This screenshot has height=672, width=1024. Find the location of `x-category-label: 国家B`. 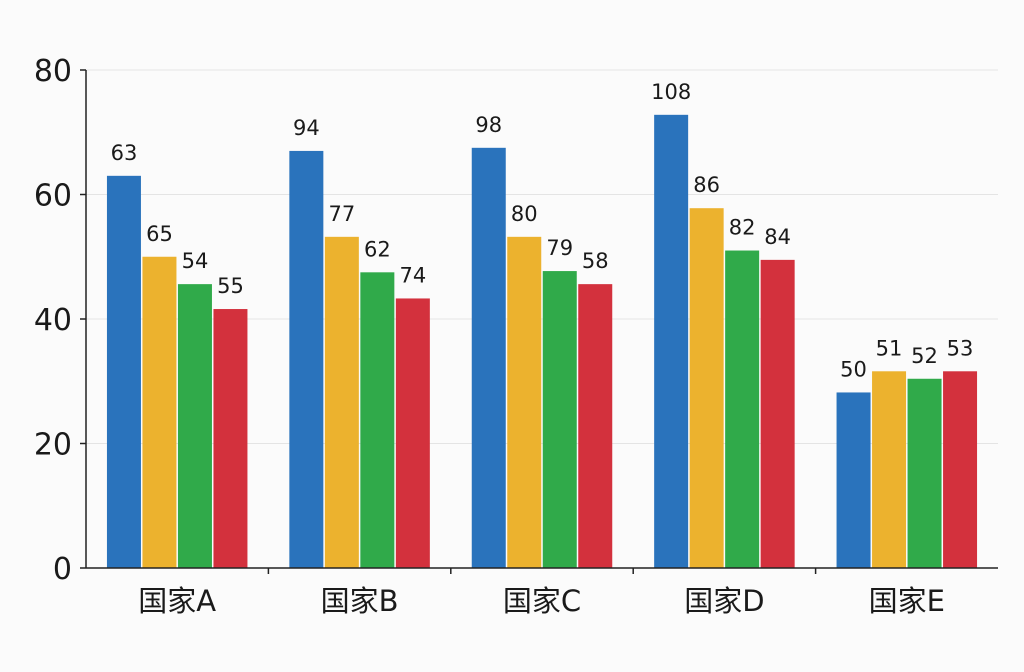

x-category-label: 国家B is located at coordinates (360, 601).